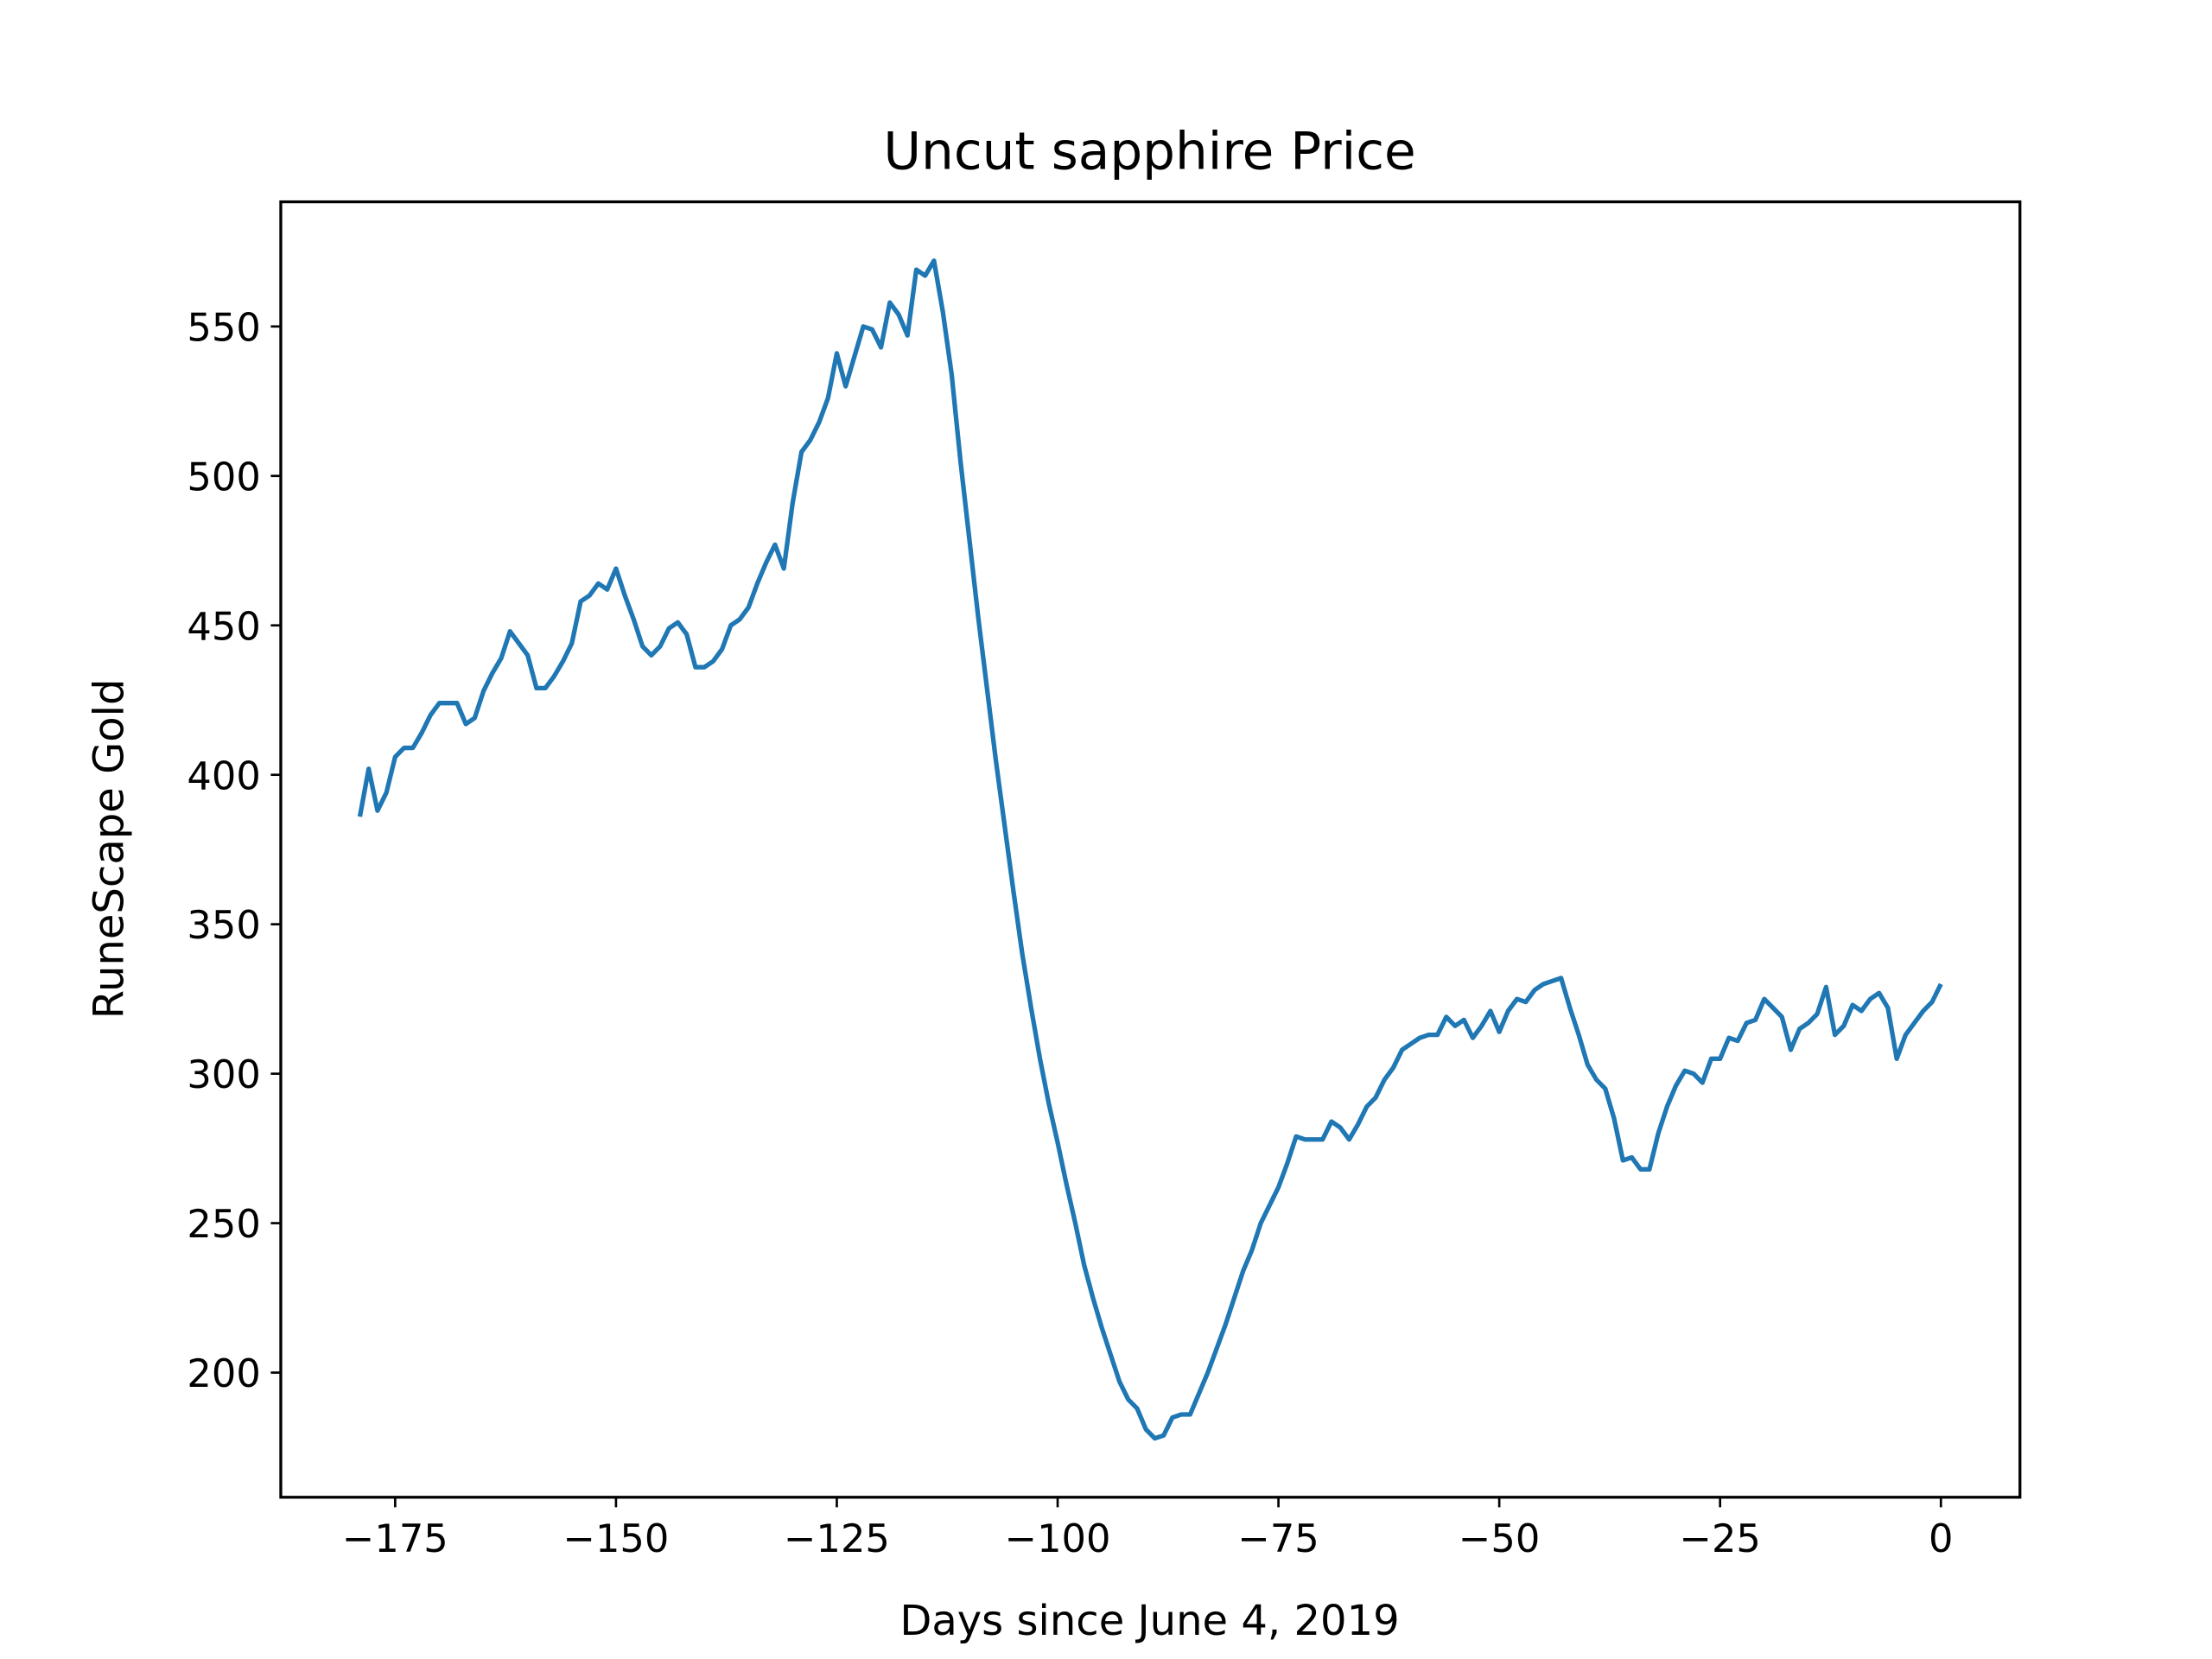  Describe the element at coordinates (223, 925) in the screenshot. I see `y-tick-label: 350` at that location.